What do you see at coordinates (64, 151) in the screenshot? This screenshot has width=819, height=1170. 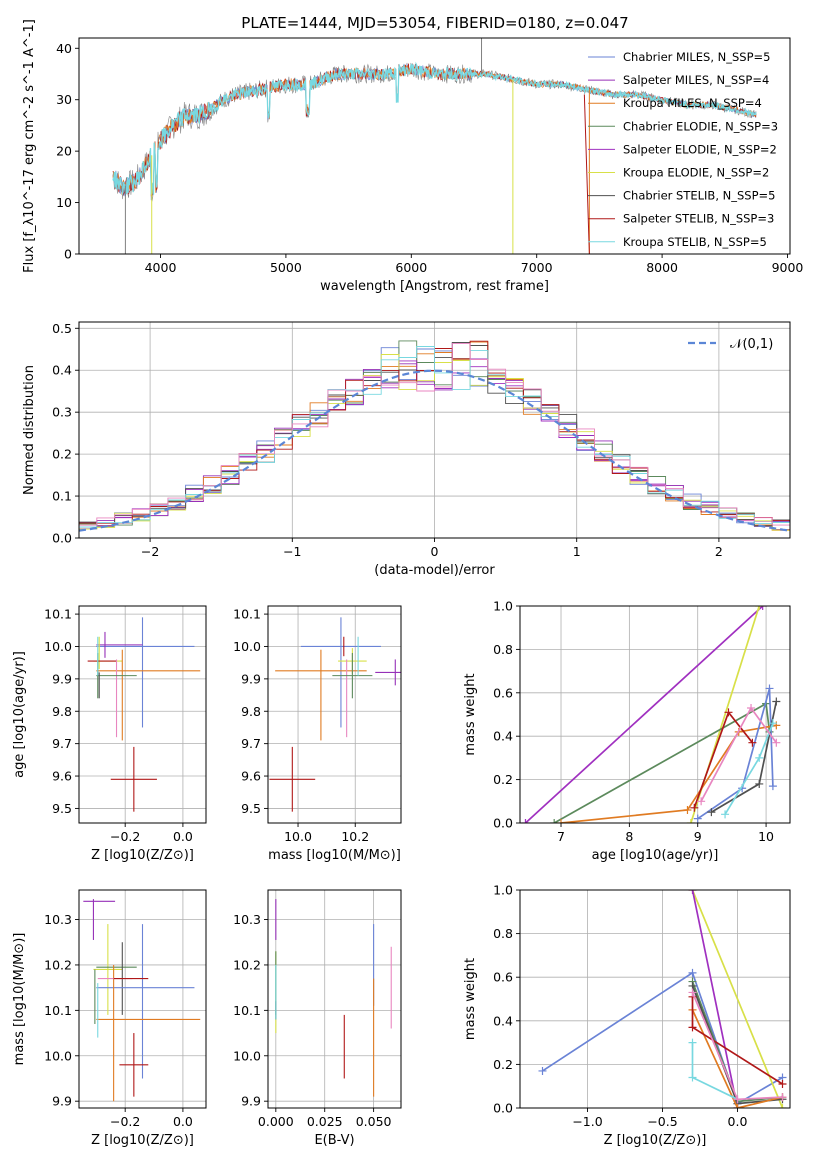 I see `y-tick-label: 20` at bounding box center [64, 151].